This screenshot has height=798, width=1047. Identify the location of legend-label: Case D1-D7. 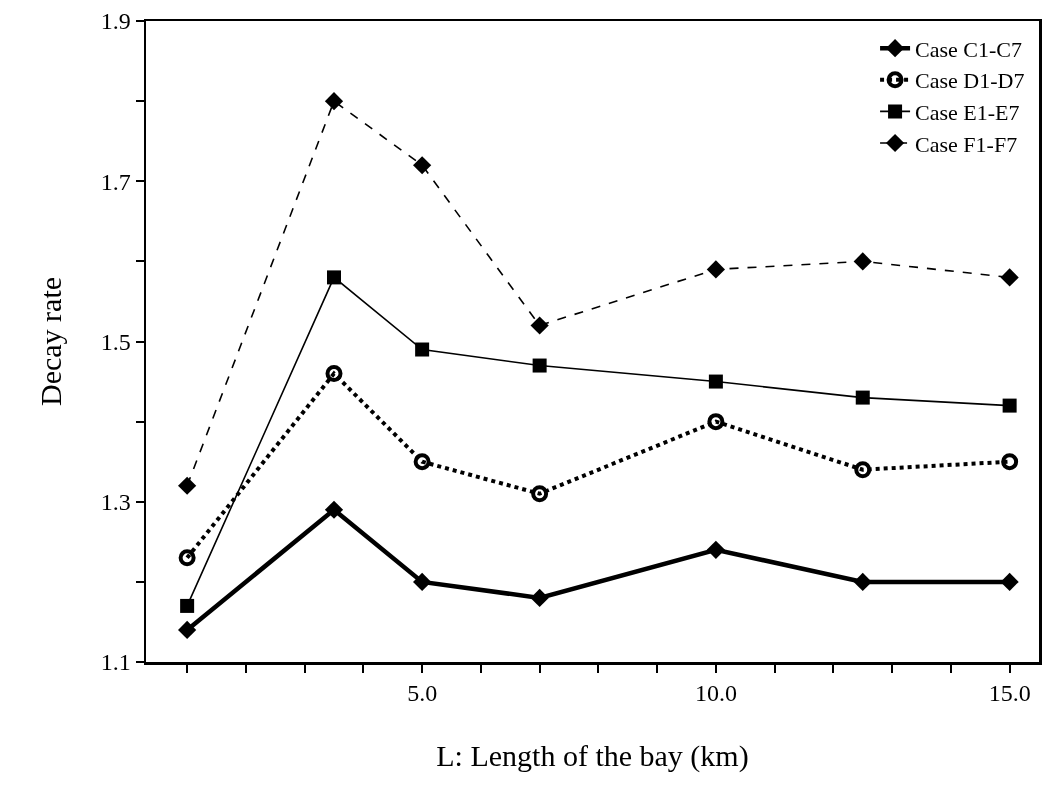
(970, 81).